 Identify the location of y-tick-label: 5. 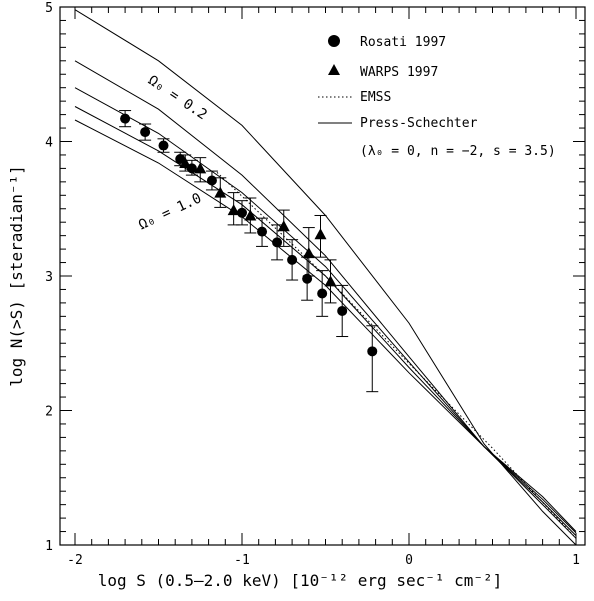
(49, 8).